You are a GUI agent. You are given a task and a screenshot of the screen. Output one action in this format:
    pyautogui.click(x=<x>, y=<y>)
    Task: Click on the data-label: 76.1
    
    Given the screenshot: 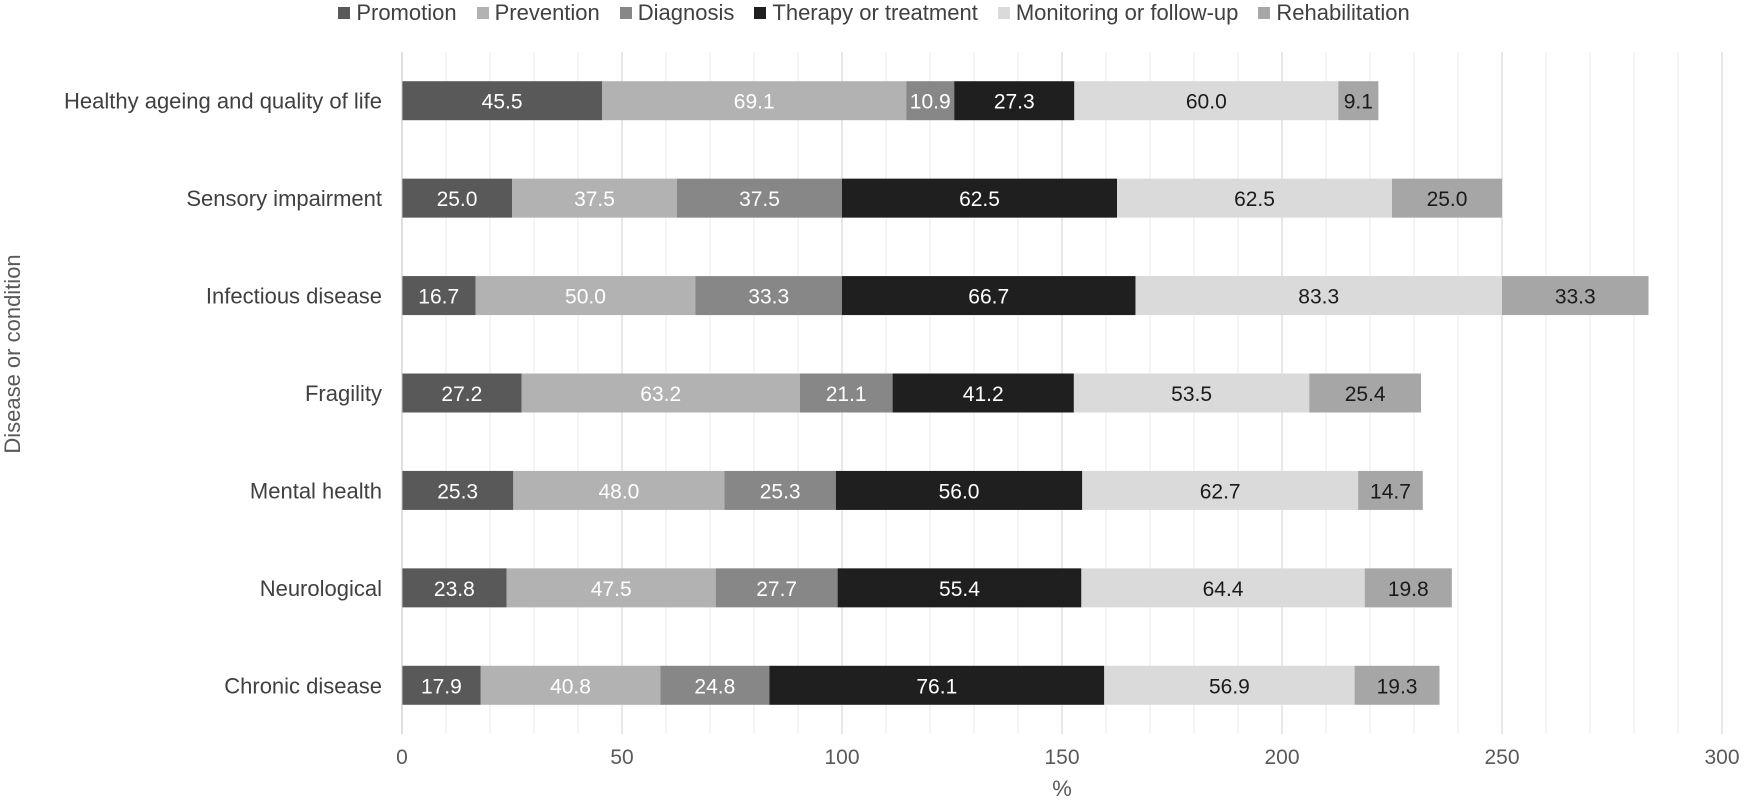 What is the action you would take?
    pyautogui.click(x=936, y=686)
    